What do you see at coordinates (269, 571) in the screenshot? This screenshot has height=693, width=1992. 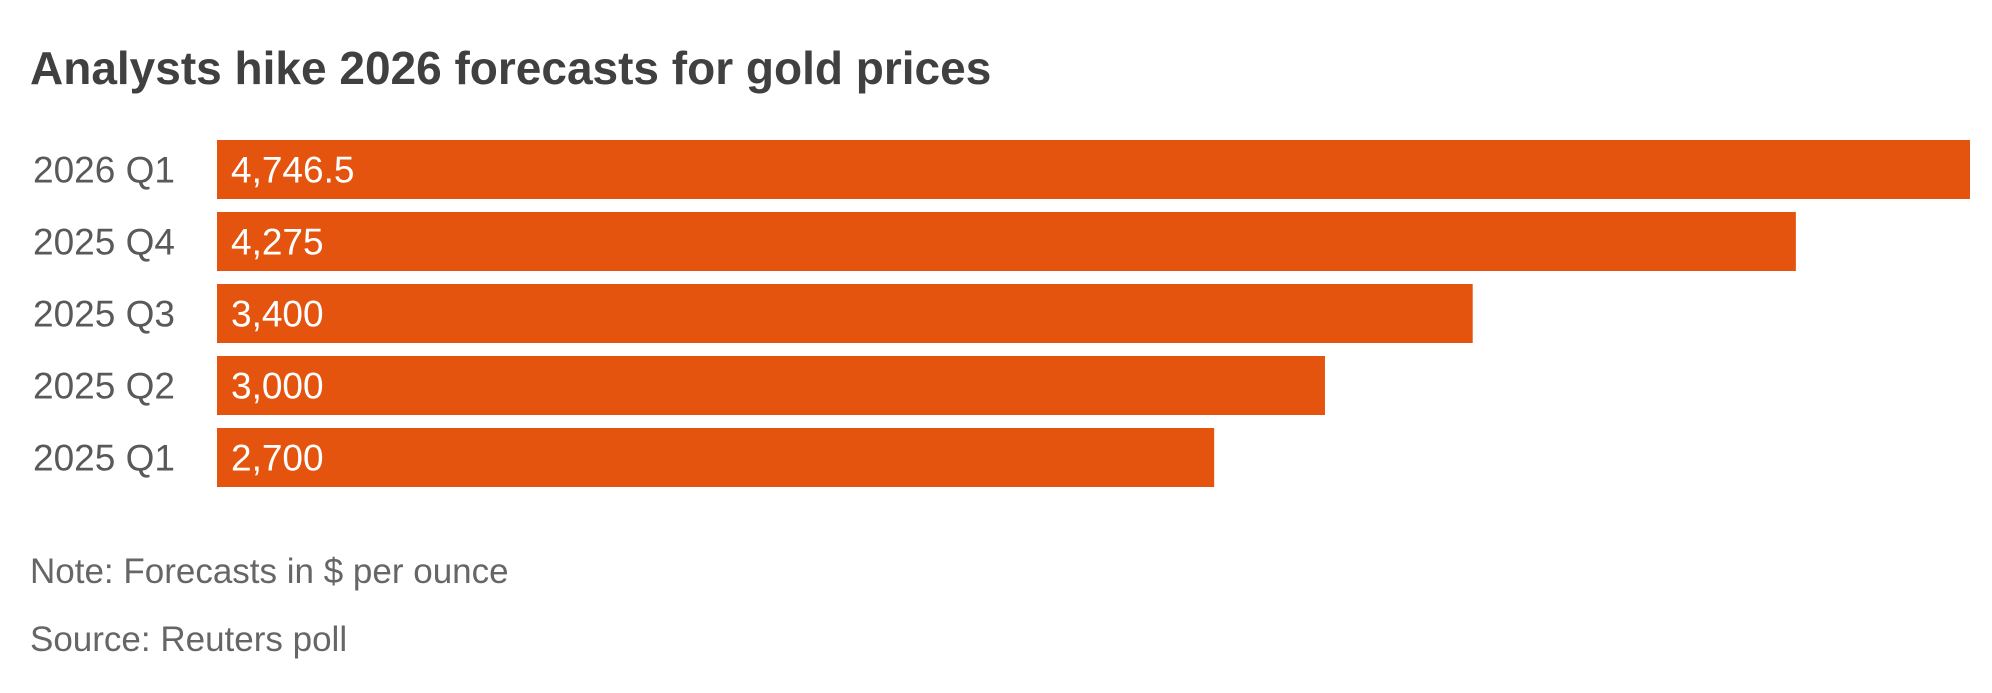 I see `chart-note: Note: Forecasts in $ per ounce` at bounding box center [269, 571].